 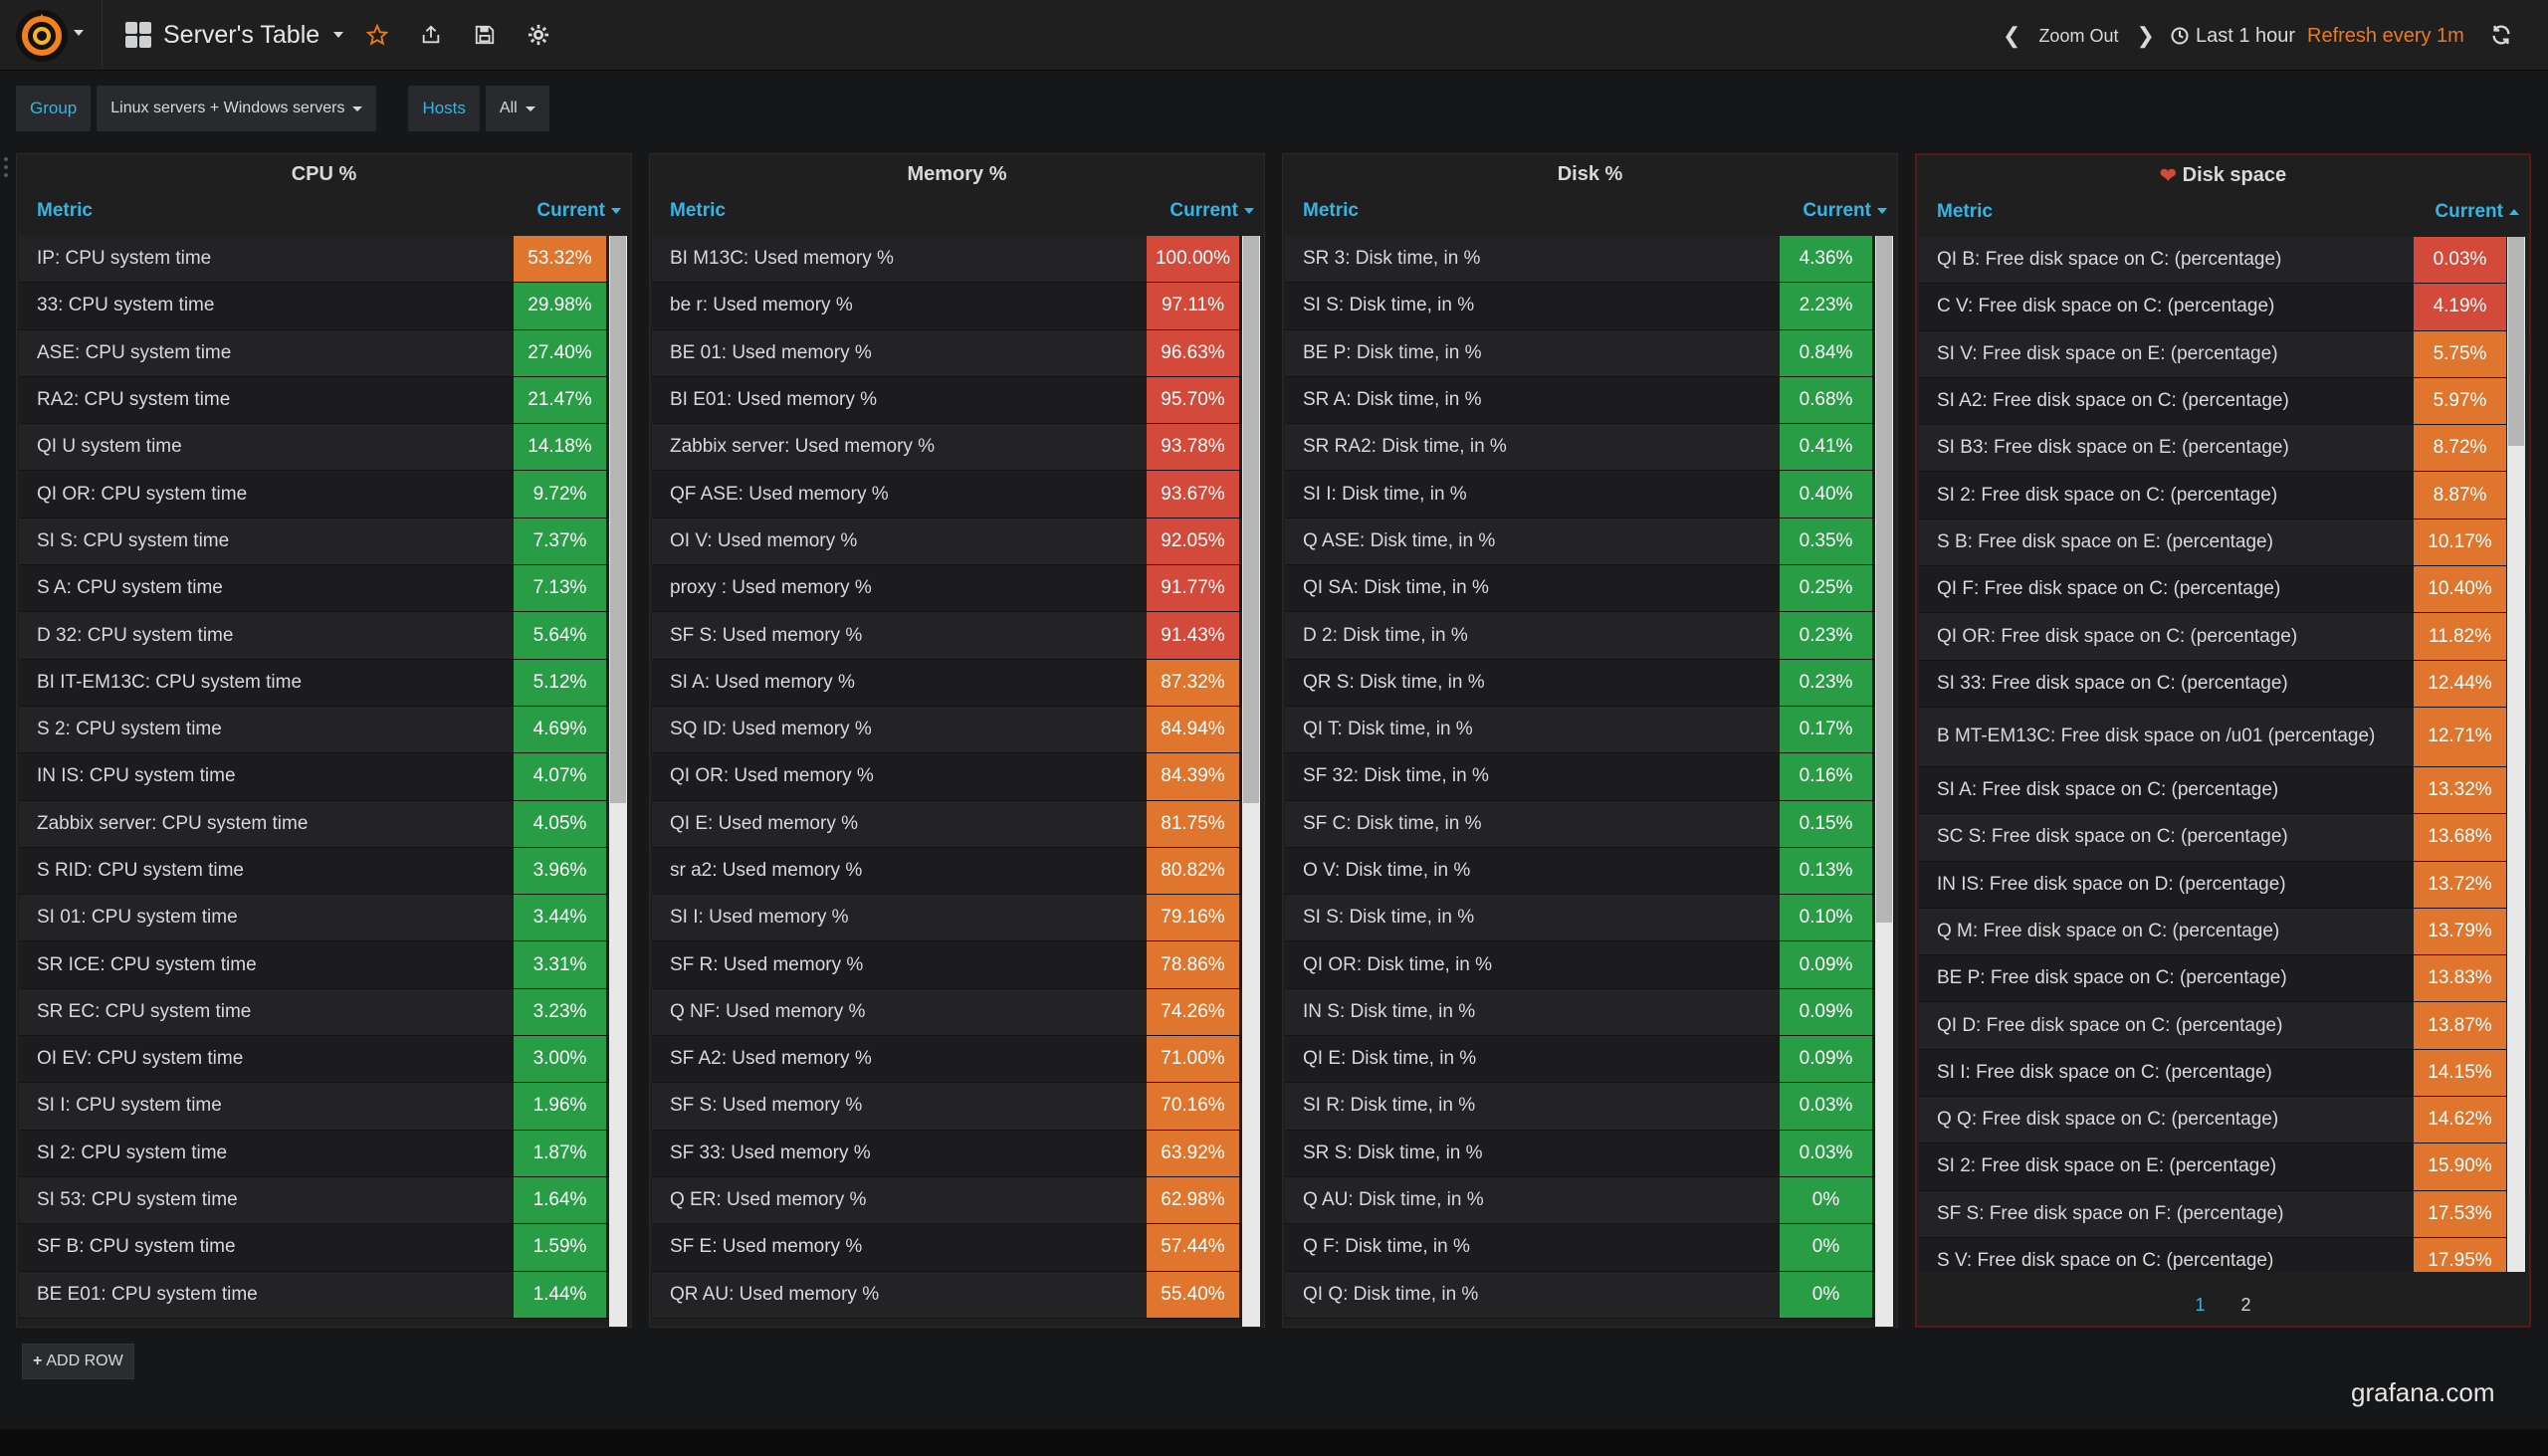 What do you see at coordinates (2145, 35) in the screenshot?
I see `chevron-right-icon: ❯` at bounding box center [2145, 35].